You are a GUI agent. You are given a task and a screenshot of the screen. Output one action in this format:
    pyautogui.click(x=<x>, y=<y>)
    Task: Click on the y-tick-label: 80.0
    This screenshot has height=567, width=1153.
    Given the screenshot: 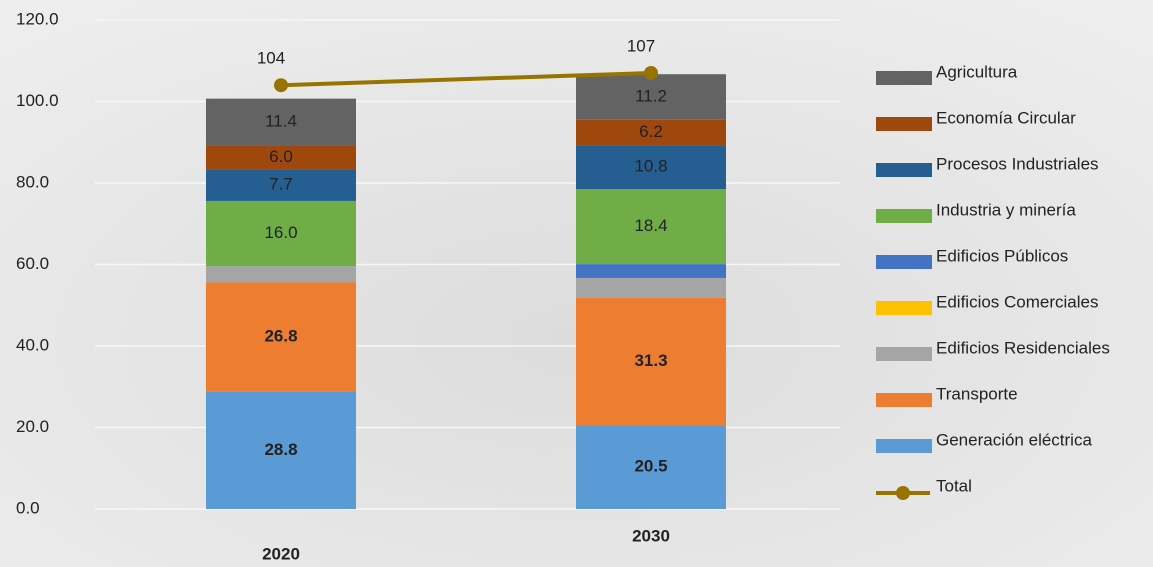 What is the action you would take?
    pyautogui.click(x=32, y=181)
    